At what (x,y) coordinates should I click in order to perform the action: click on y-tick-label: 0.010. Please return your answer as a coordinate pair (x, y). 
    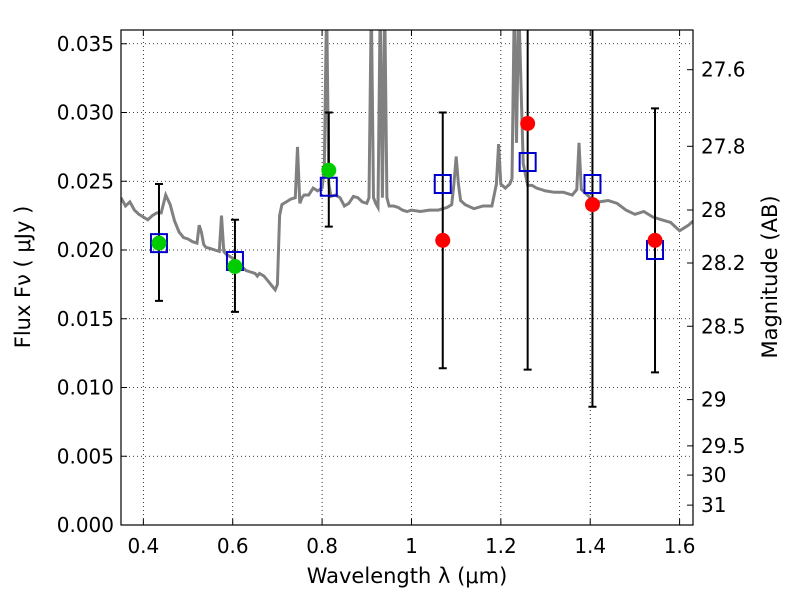
    Looking at the image, I should click on (85, 388).